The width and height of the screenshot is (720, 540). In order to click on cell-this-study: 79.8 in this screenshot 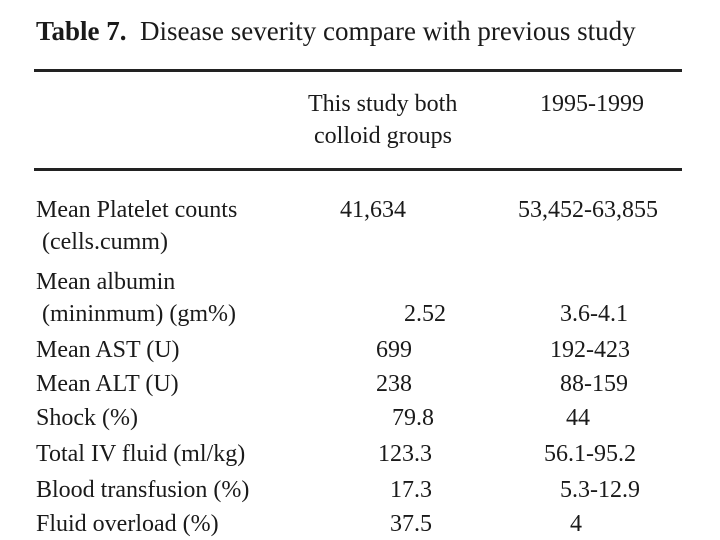, I will do `click(413, 418)`.